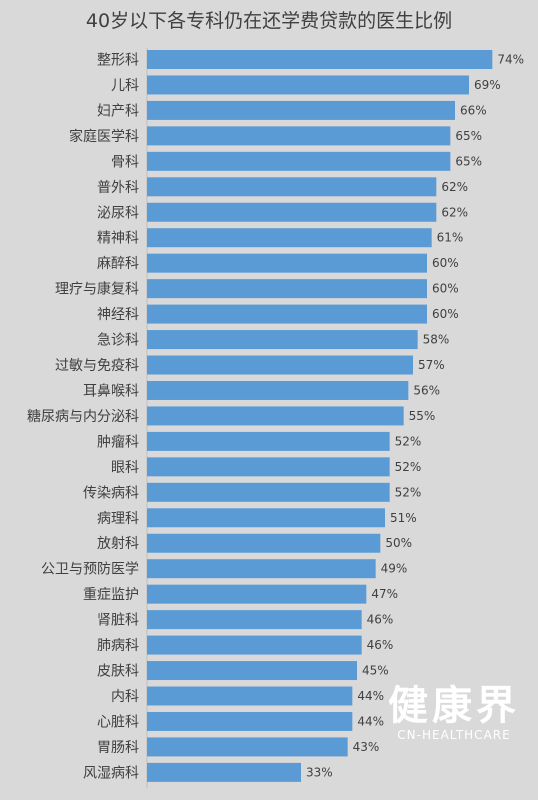  I want to click on value-label: 69%, so click(487, 85).